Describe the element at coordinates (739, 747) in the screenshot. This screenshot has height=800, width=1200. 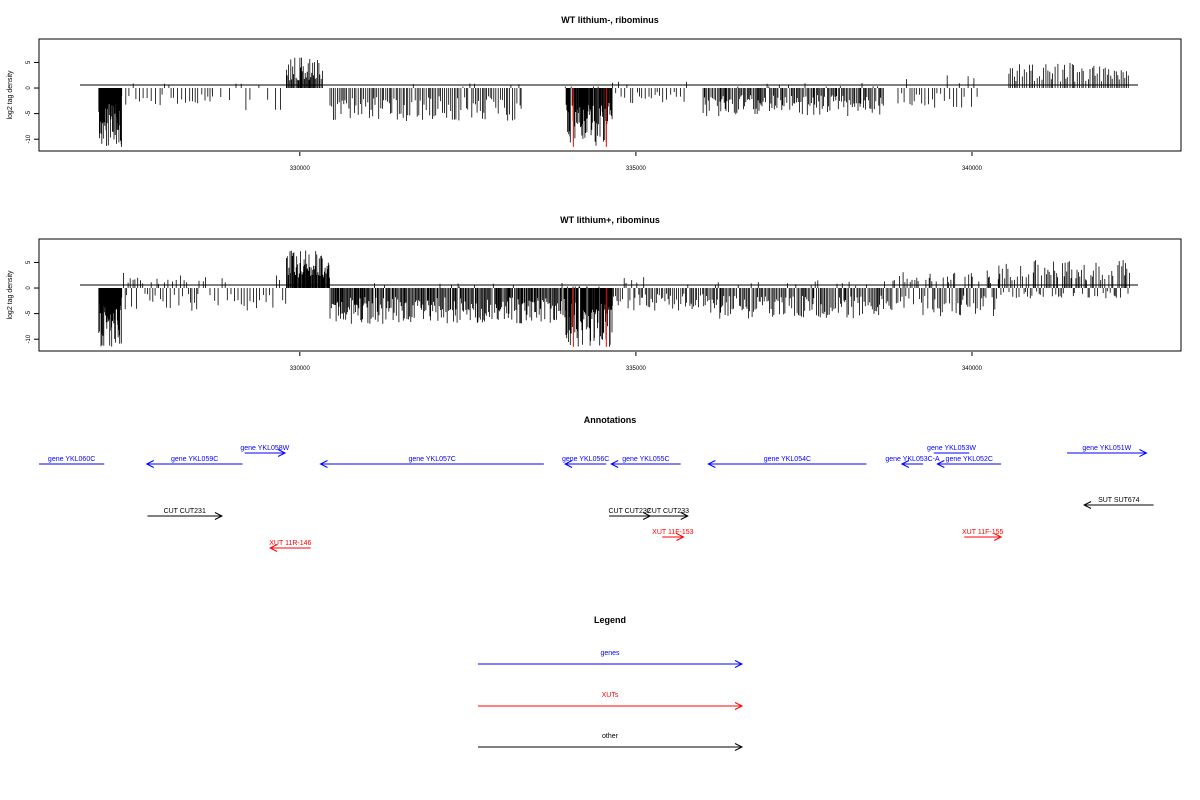
I see `legend-other-arrowhead` at that location.